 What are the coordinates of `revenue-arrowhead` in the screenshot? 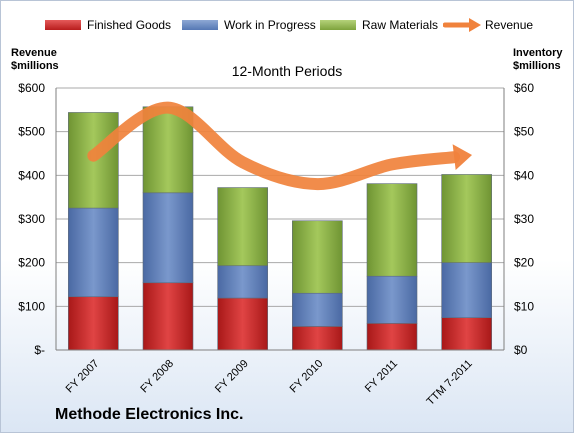 It's located at (462, 157).